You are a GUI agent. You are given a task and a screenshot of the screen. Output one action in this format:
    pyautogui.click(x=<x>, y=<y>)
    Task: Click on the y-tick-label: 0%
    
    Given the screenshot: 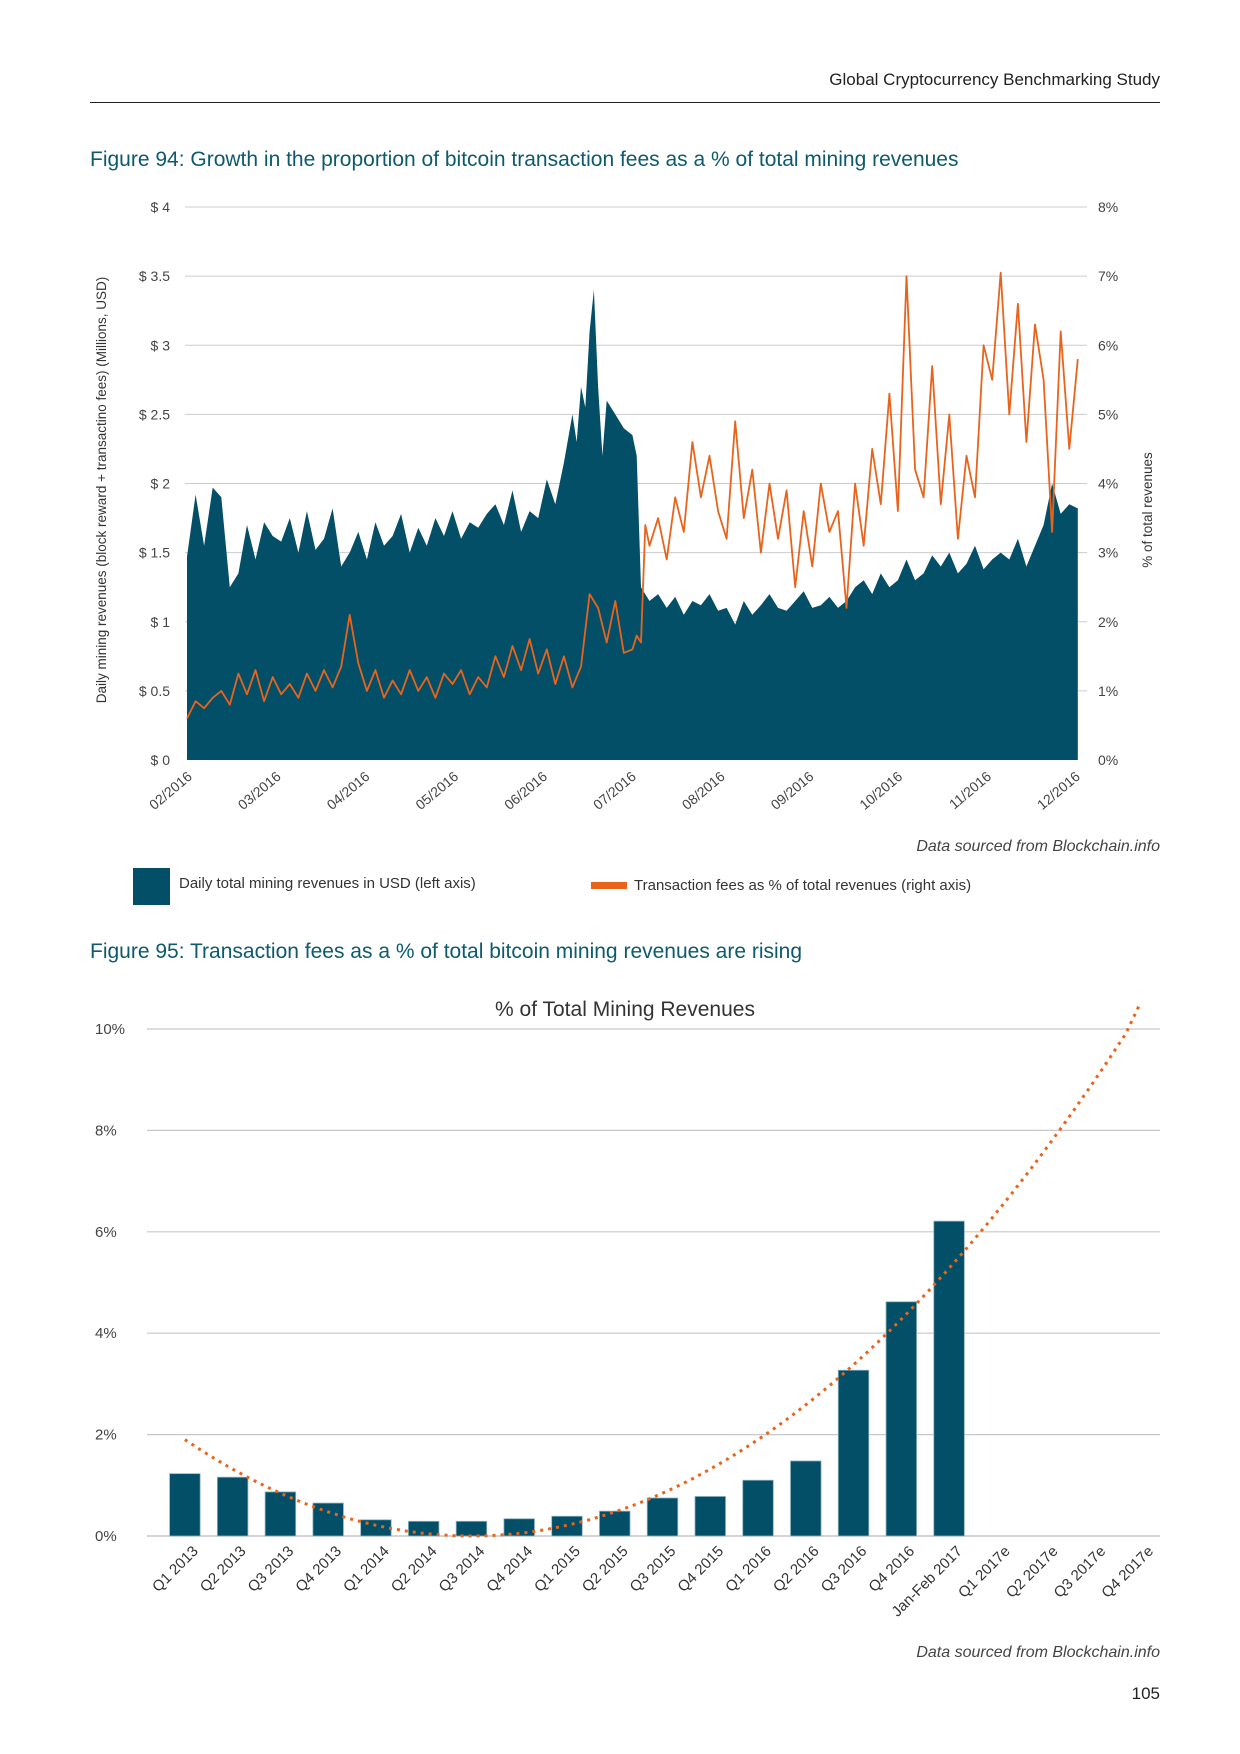 What is the action you would take?
    pyautogui.click(x=106, y=1536)
    